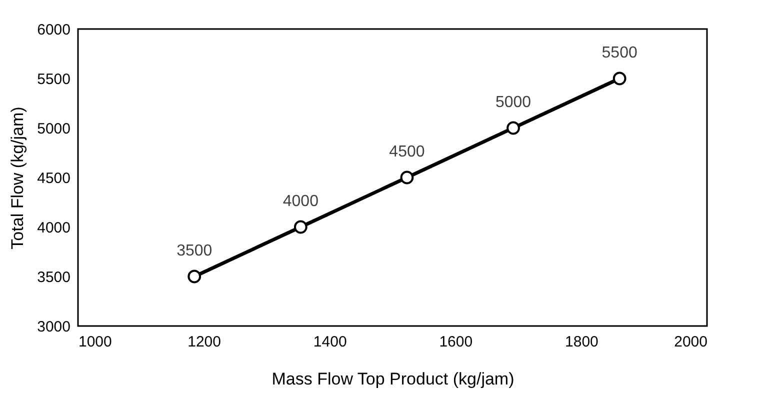 The width and height of the screenshot is (766, 416). What do you see at coordinates (691, 342) in the screenshot?
I see `x-tick-label: 2000` at bounding box center [691, 342].